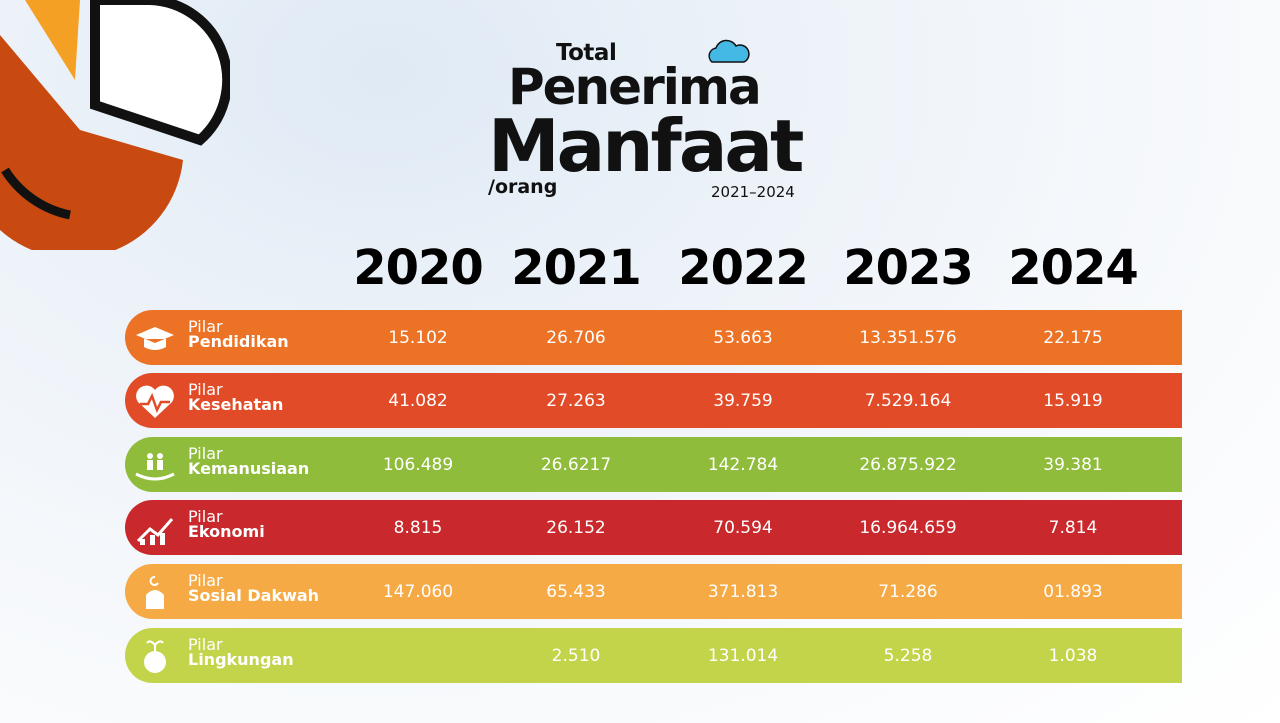  Describe the element at coordinates (418, 592) in the screenshot. I see `cell-value: 147.060` at that location.